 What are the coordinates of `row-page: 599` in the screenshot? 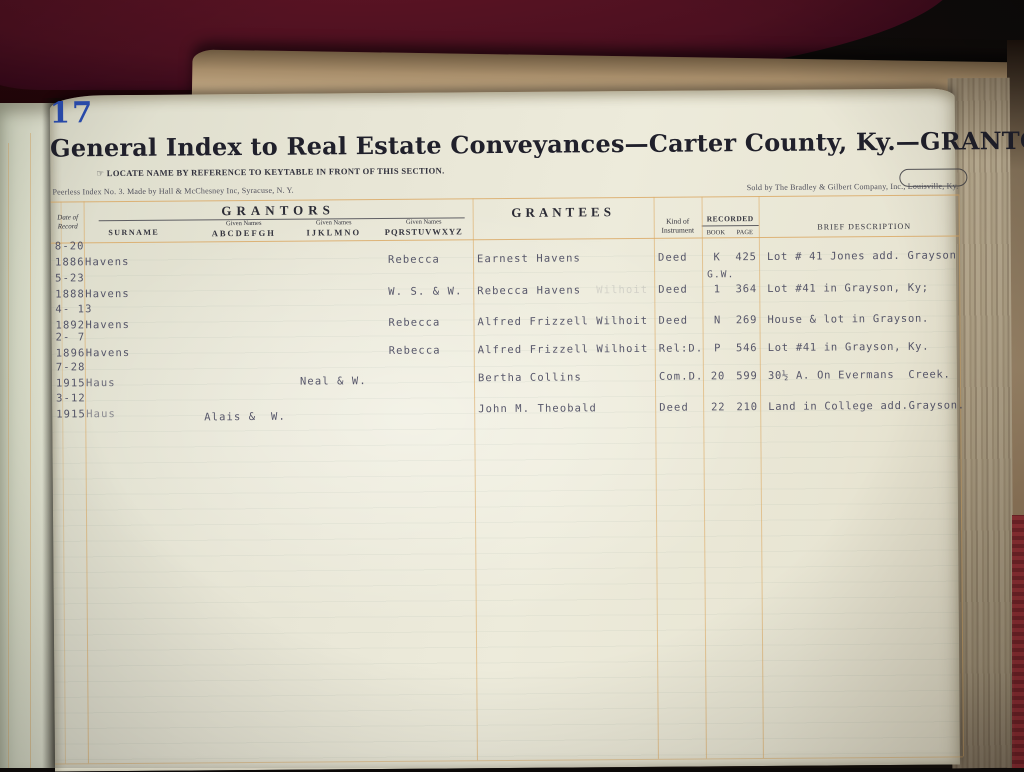 It's located at (747, 376).